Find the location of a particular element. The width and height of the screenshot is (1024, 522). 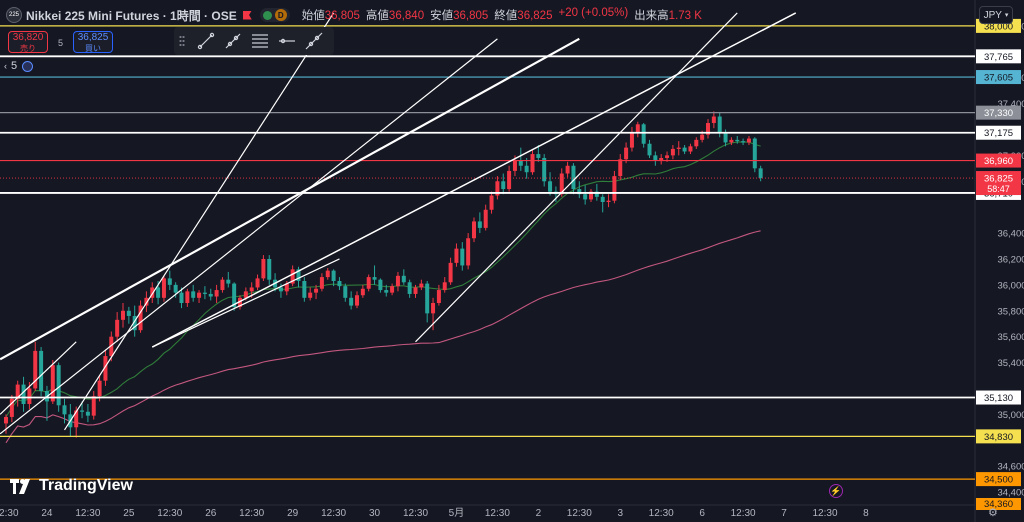

fib-levels-icon is located at coordinates (259, 41).